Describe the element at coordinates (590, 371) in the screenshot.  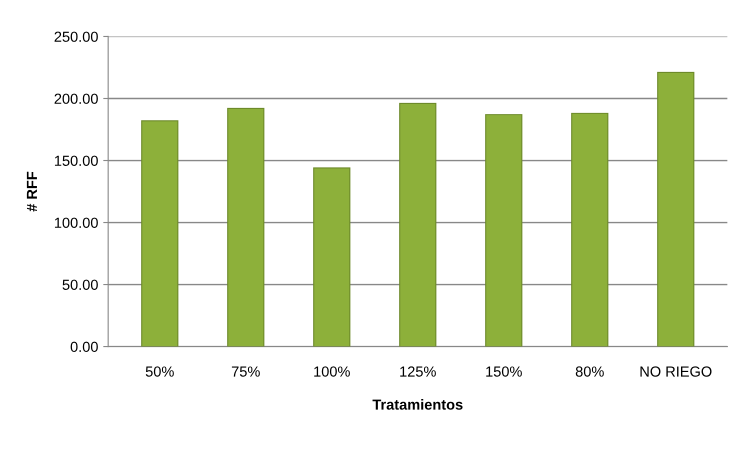
I see `x-tick-label: 80%` at that location.